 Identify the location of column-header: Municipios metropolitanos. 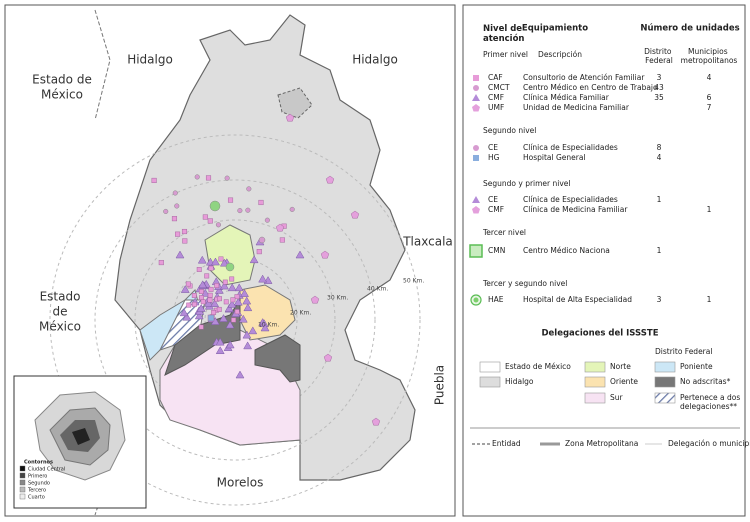
(709, 56).